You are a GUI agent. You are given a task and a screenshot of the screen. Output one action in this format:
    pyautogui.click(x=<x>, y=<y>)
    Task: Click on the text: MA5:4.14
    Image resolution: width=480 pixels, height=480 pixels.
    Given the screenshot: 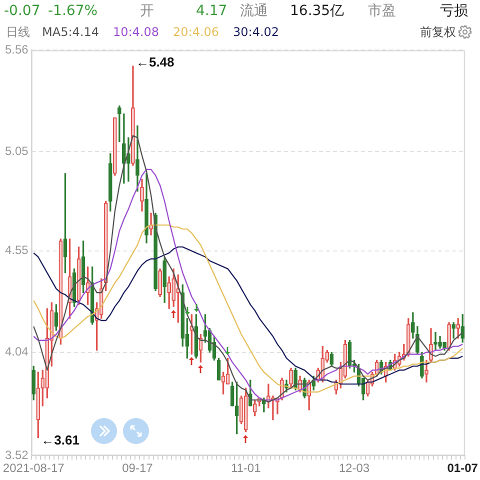 What is the action you would take?
    pyautogui.click(x=70, y=32)
    